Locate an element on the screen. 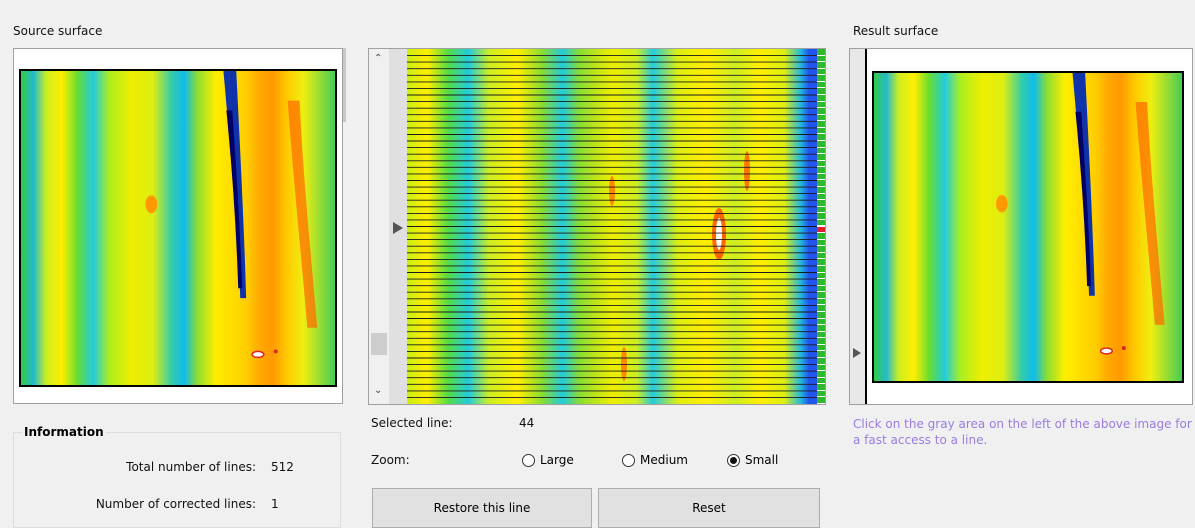 The height and width of the screenshot is (528, 1195). line-status-markers is located at coordinates (821, 226).